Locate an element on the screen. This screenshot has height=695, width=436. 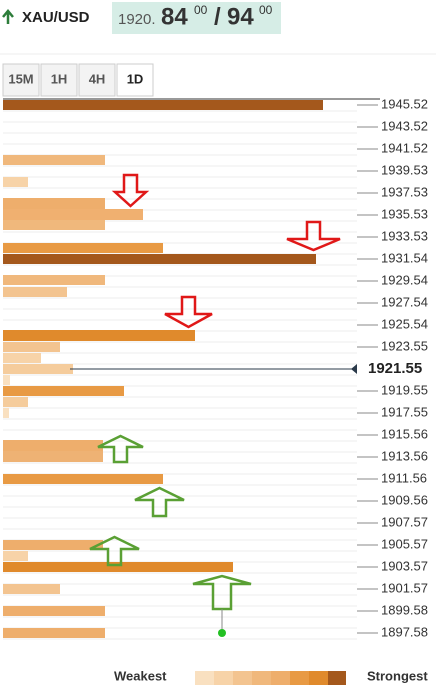
level-label: 1923.55 is located at coordinates (404, 345).